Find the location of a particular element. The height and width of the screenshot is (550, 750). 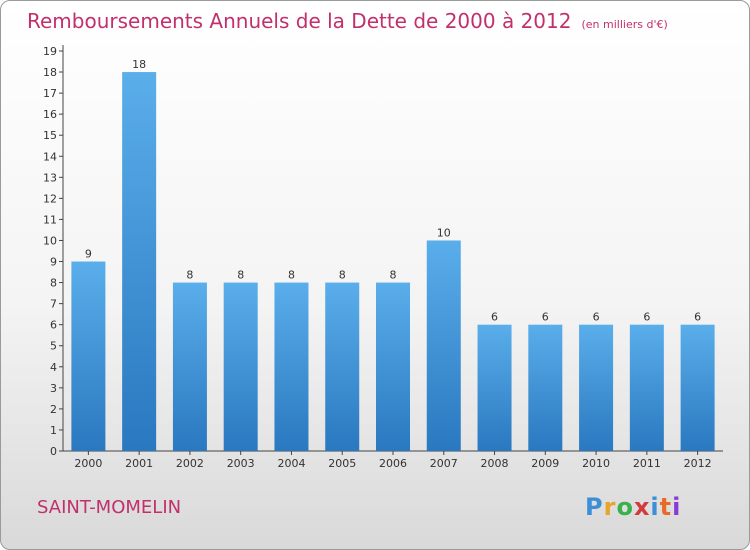

x-tick-label: 2004 is located at coordinates (291, 463).